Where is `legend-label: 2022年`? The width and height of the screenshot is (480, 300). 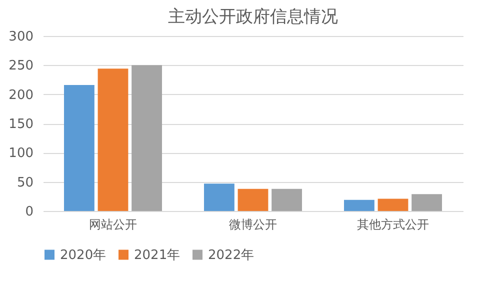 legend-label: 2022年 is located at coordinates (231, 255).